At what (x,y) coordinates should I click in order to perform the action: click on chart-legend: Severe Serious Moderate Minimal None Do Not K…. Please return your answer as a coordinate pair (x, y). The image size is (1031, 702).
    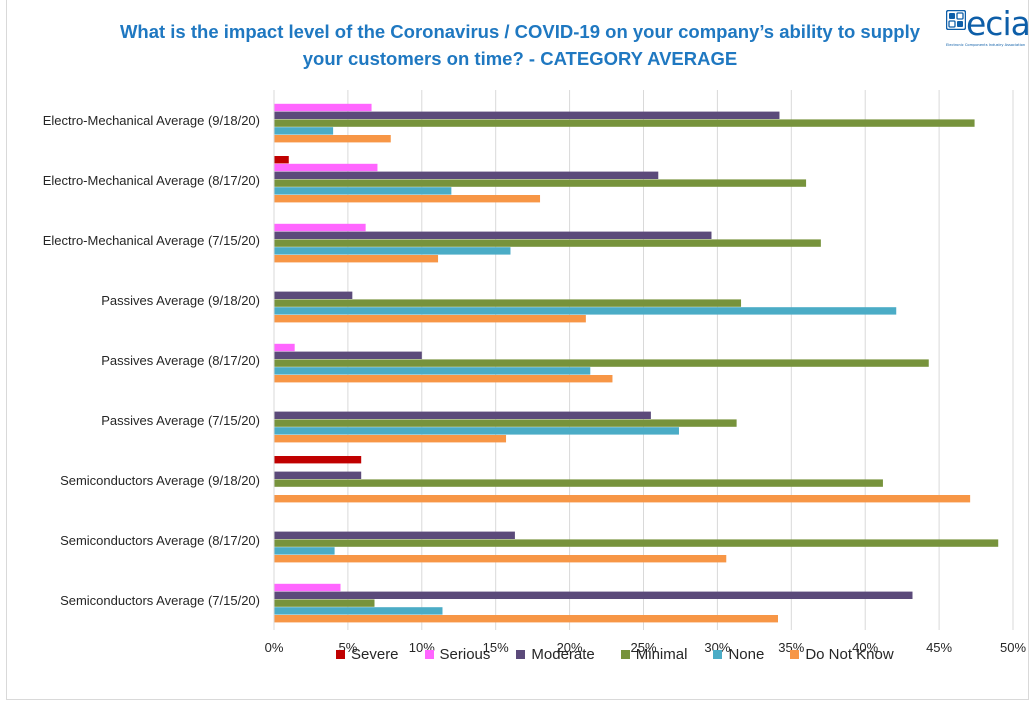
    Looking at the image, I should click on (628, 654).